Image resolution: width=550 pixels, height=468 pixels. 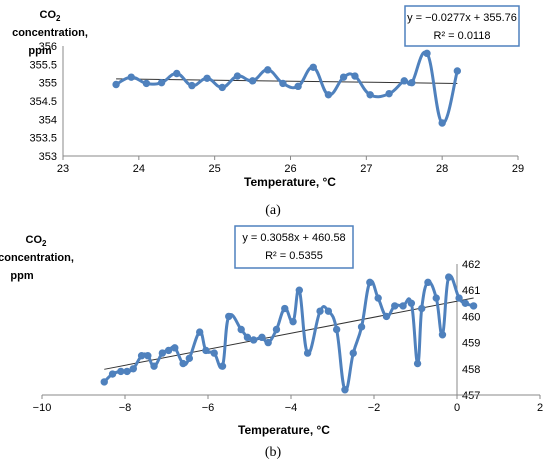 I want to click on x-tick-label: 28, so click(x=442, y=169).